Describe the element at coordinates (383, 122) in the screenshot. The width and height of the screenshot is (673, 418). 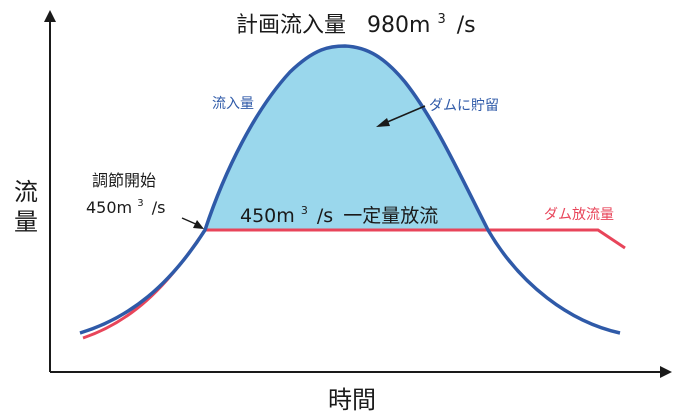
I see `storage-arrow-head-icon` at that location.